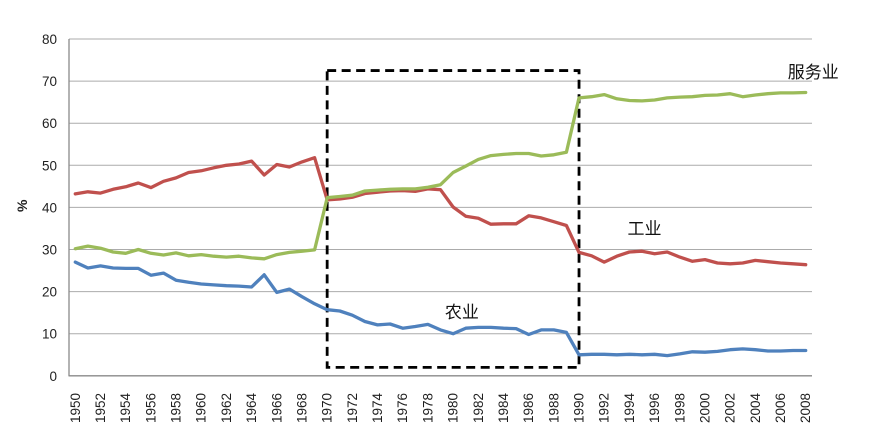 This screenshot has width=874, height=438. I want to click on y-axis-title: %, so click(22, 205).